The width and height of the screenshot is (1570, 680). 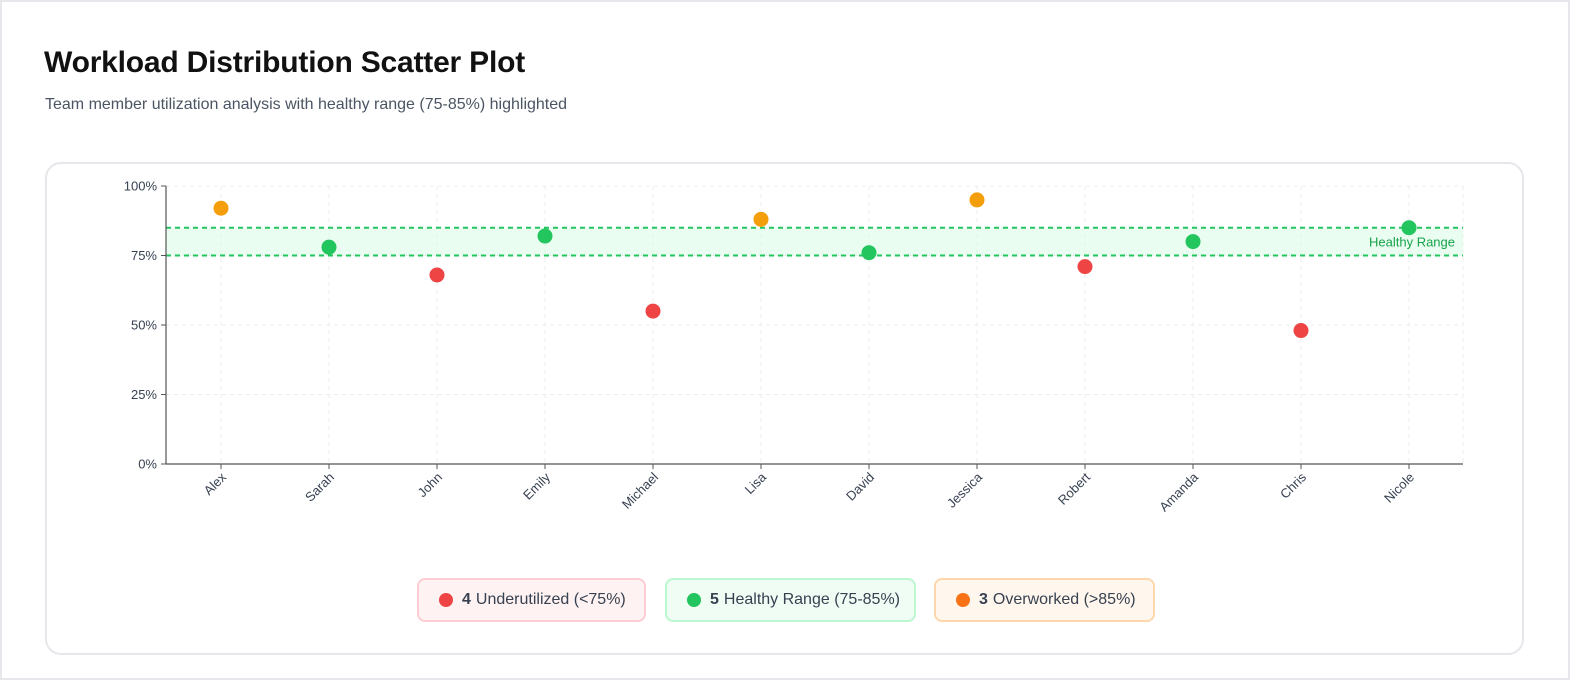 I want to click on healthy-band, so click(x=814, y=241).